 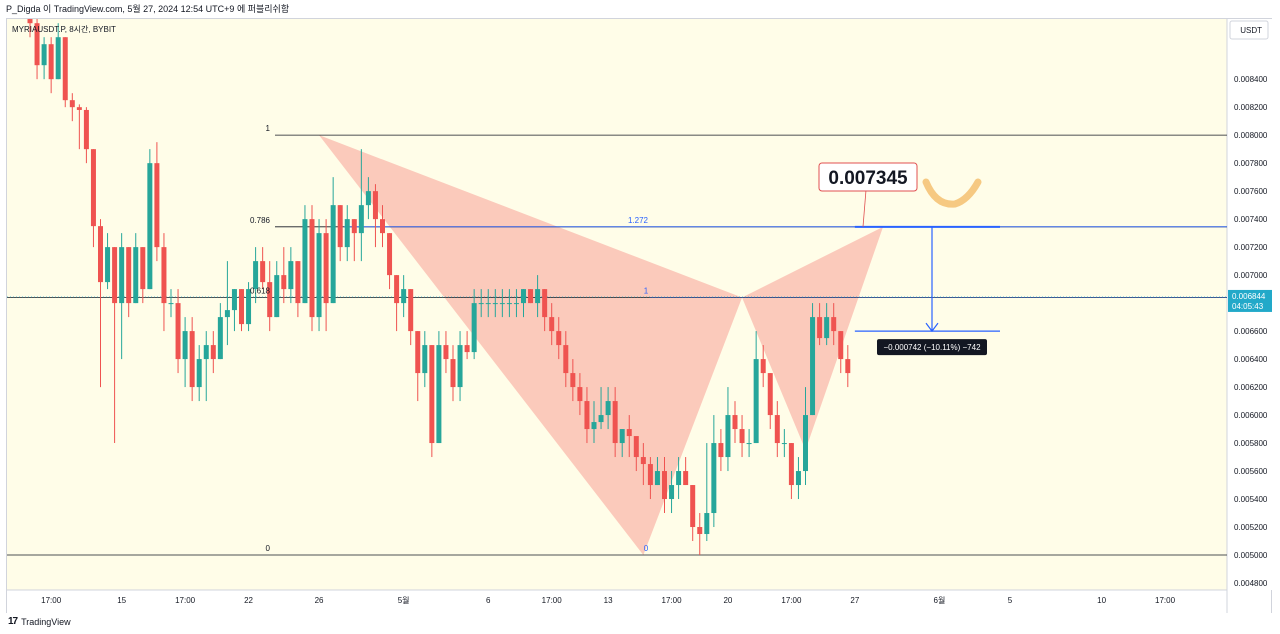 I want to click on extension-label: 0, so click(x=646, y=548).